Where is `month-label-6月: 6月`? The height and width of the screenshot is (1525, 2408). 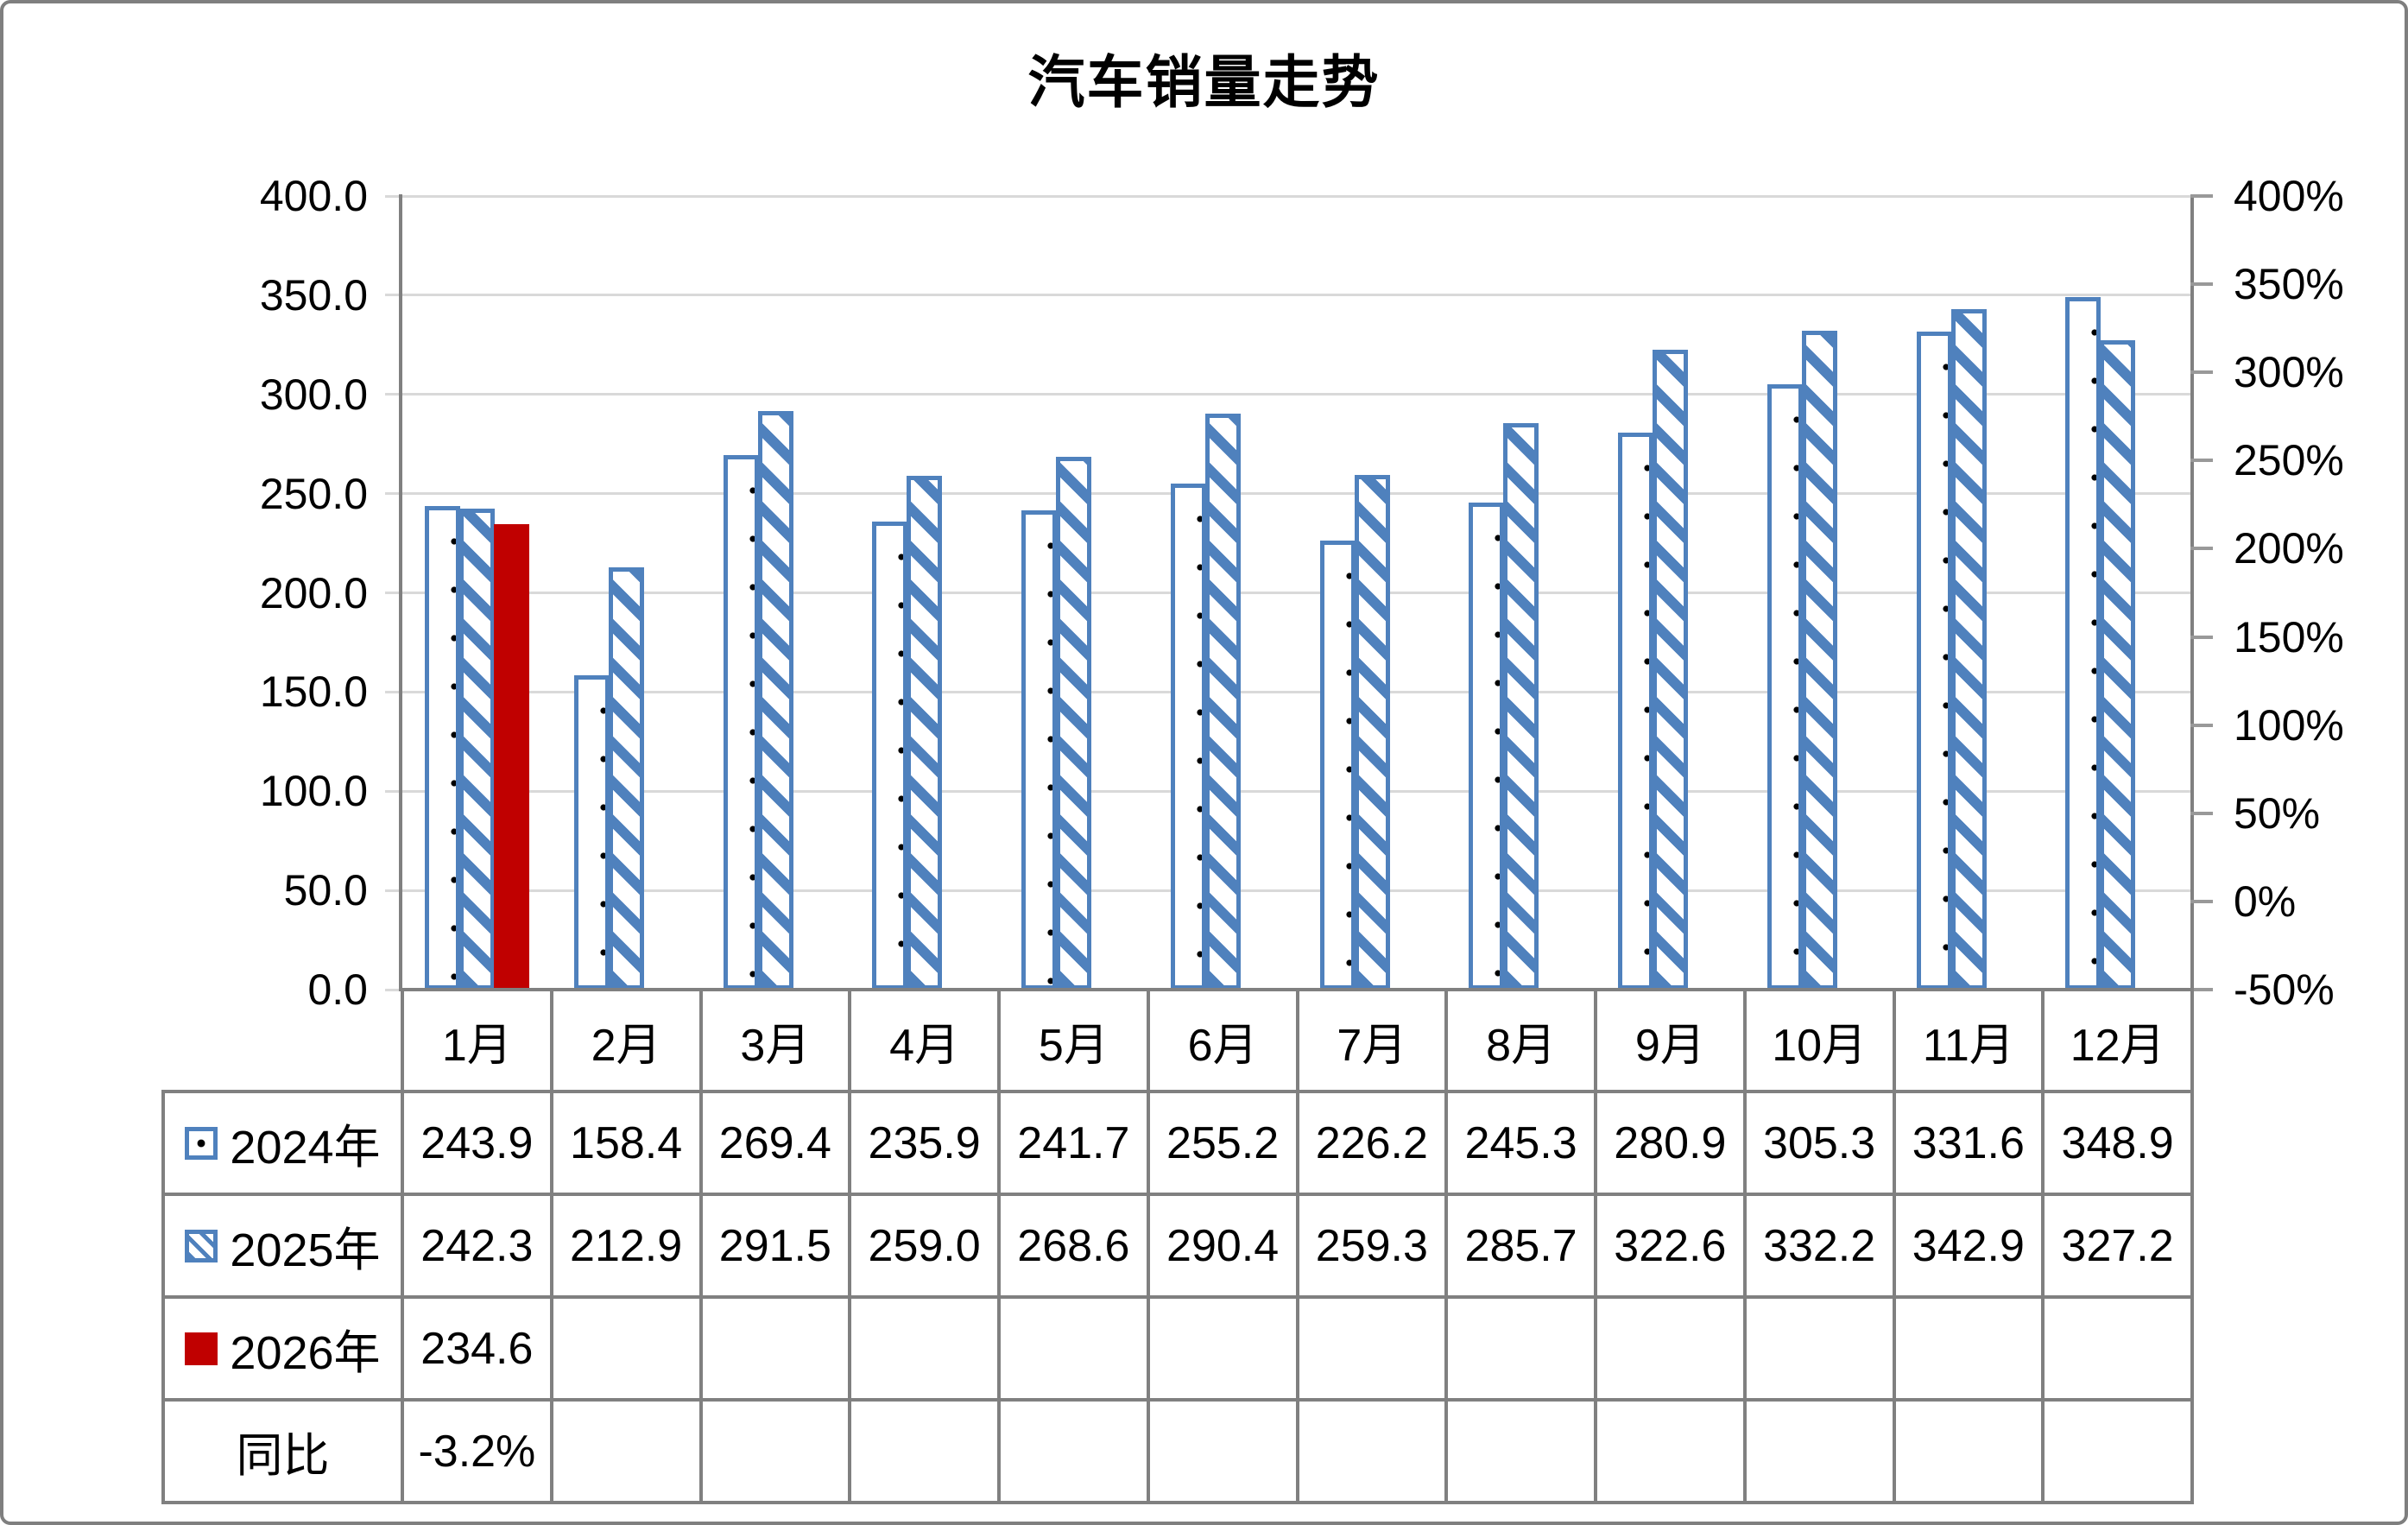 month-label-6月: 6月 is located at coordinates (1222, 1045).